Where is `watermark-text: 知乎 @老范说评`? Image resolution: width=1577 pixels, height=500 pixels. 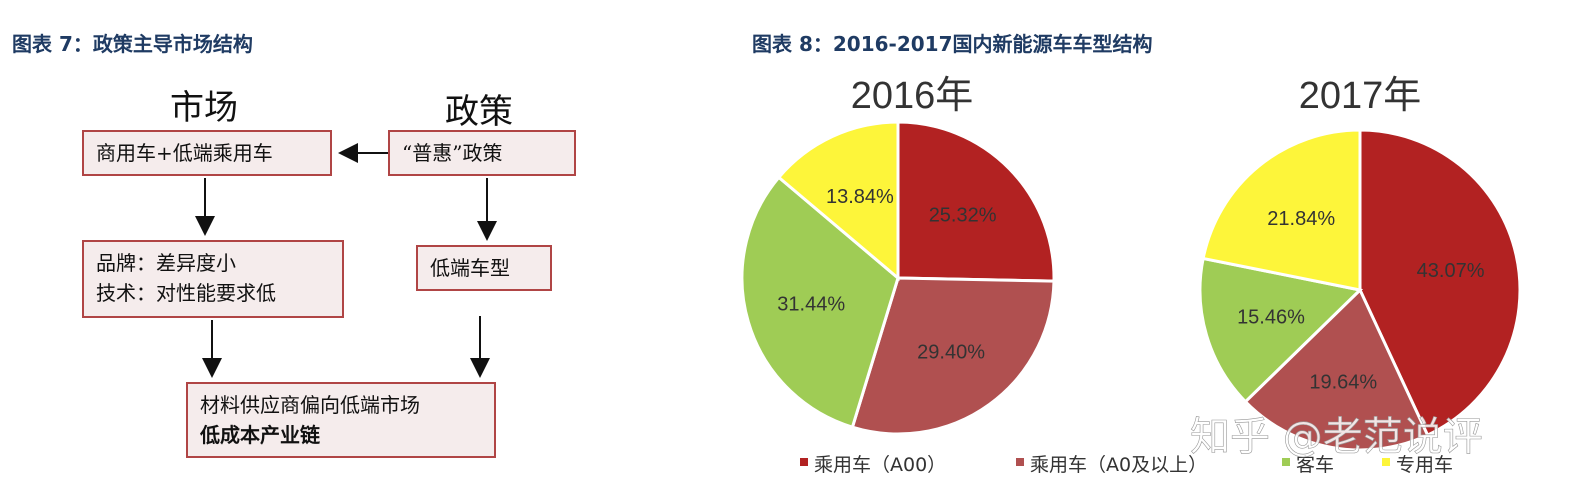
watermark-text: 知乎 @老范说评 is located at coordinates (1336, 437).